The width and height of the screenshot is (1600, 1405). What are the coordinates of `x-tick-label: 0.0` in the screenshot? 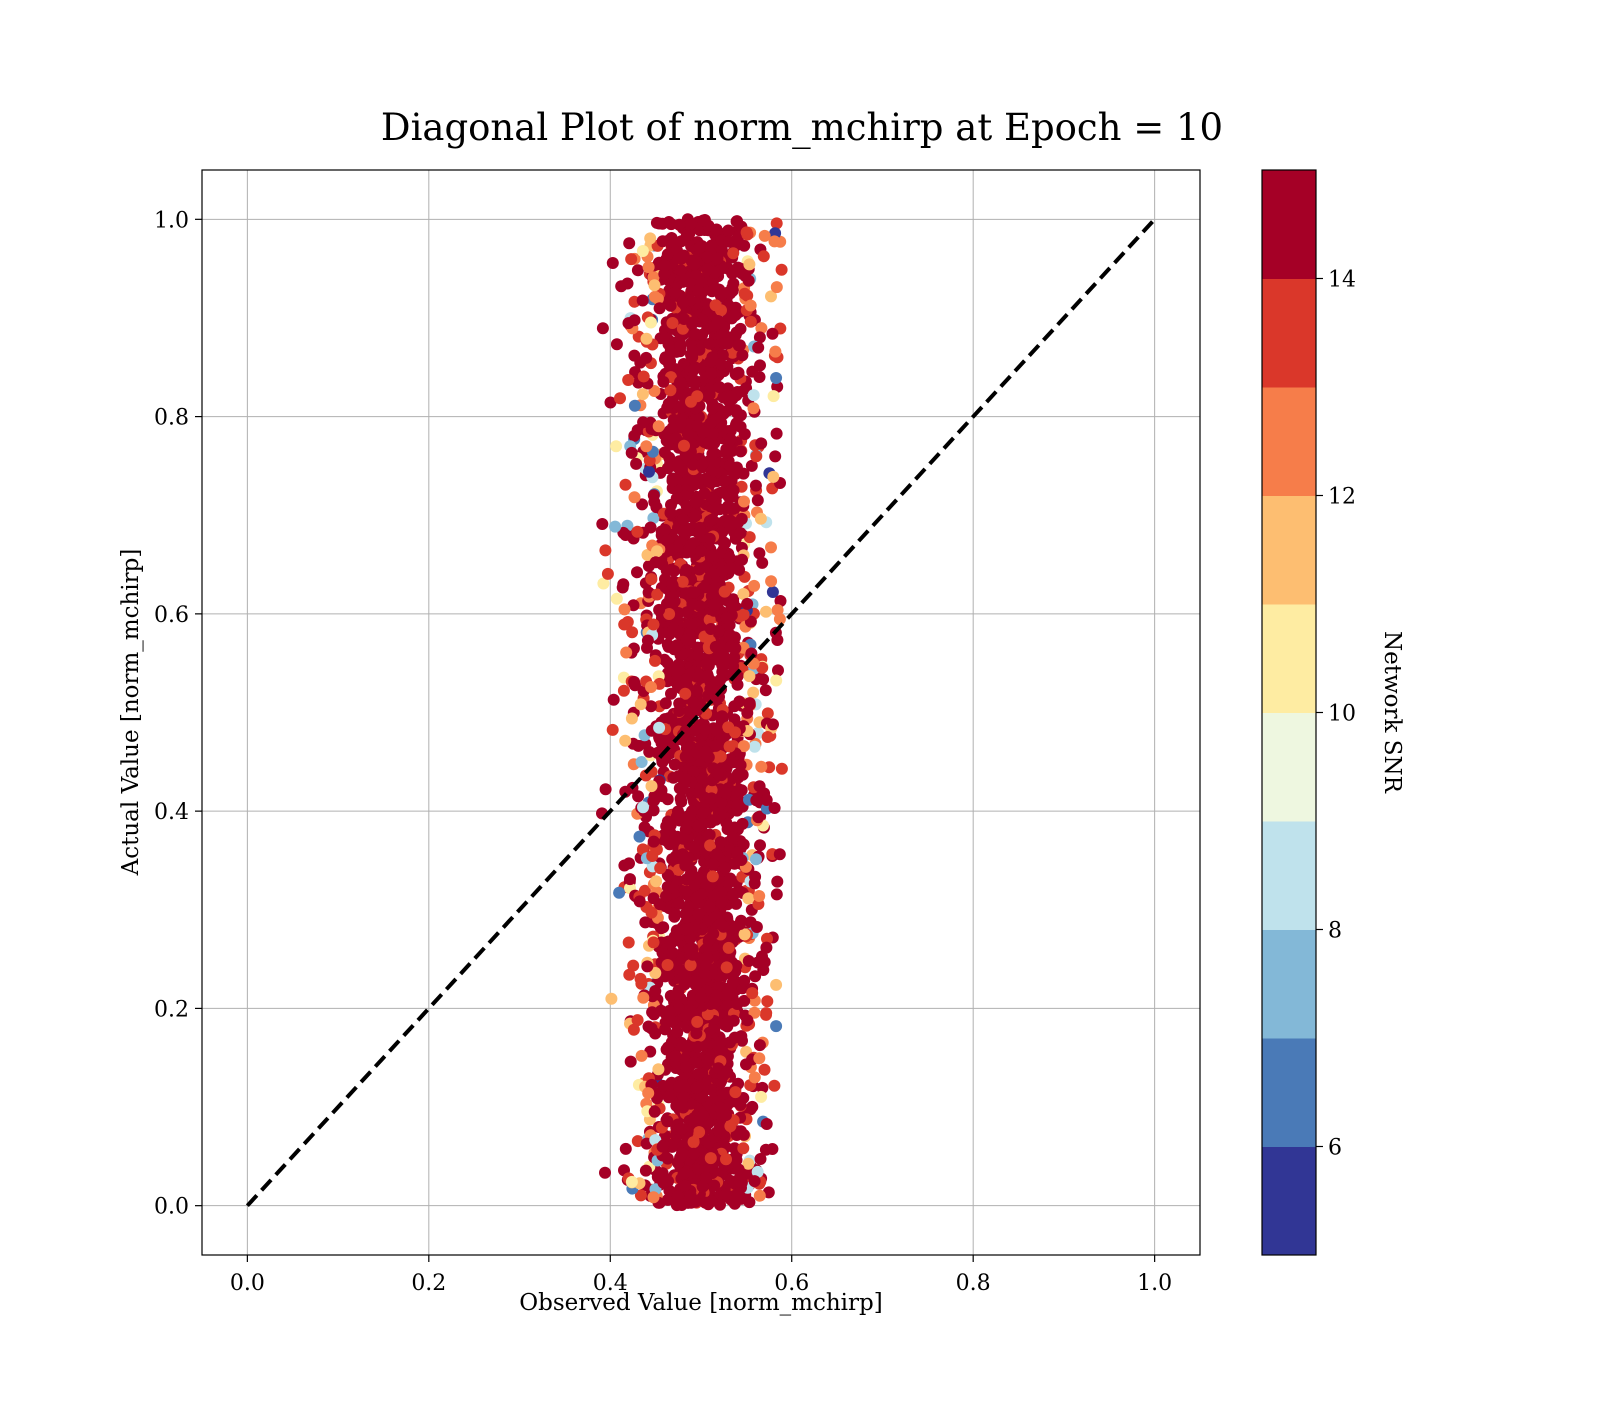 It's located at (247, 1283).